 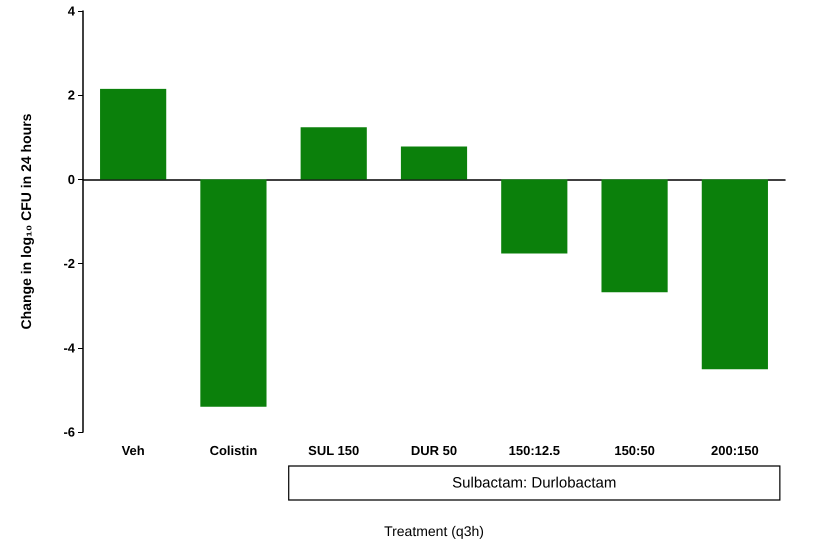 I want to click on x-axis-title: Treatment (q3h), so click(x=434, y=531).